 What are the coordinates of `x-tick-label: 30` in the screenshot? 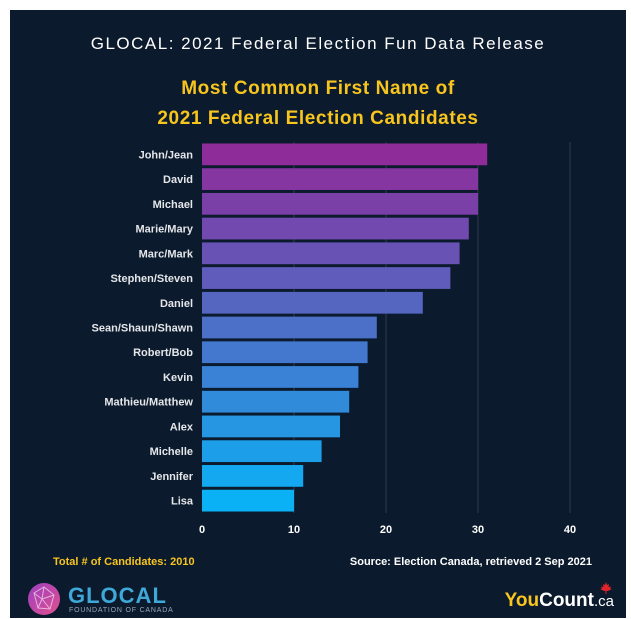 It's located at (478, 530).